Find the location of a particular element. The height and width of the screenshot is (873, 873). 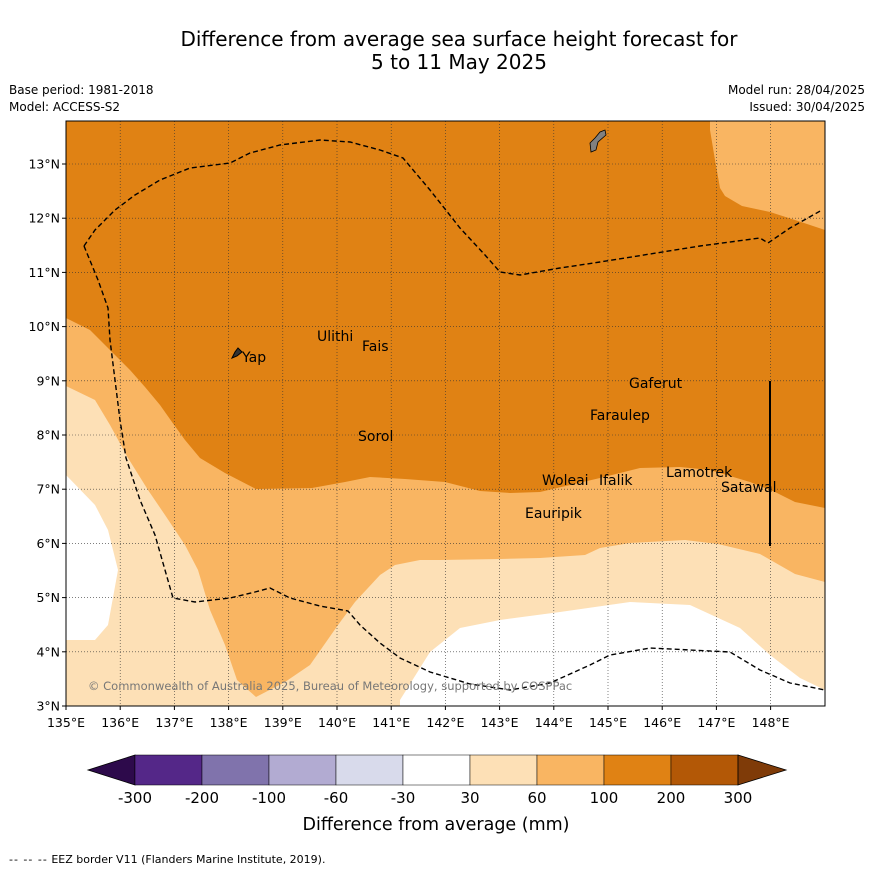

guam-island is located at coordinates (598, 141).